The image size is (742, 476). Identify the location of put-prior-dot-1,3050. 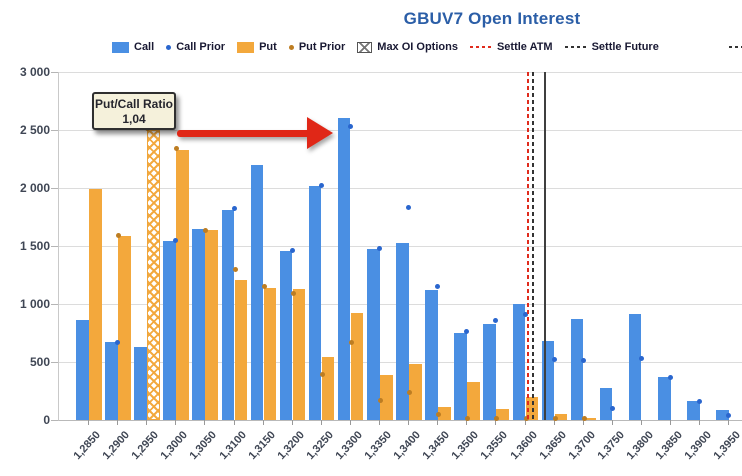
(206, 231).